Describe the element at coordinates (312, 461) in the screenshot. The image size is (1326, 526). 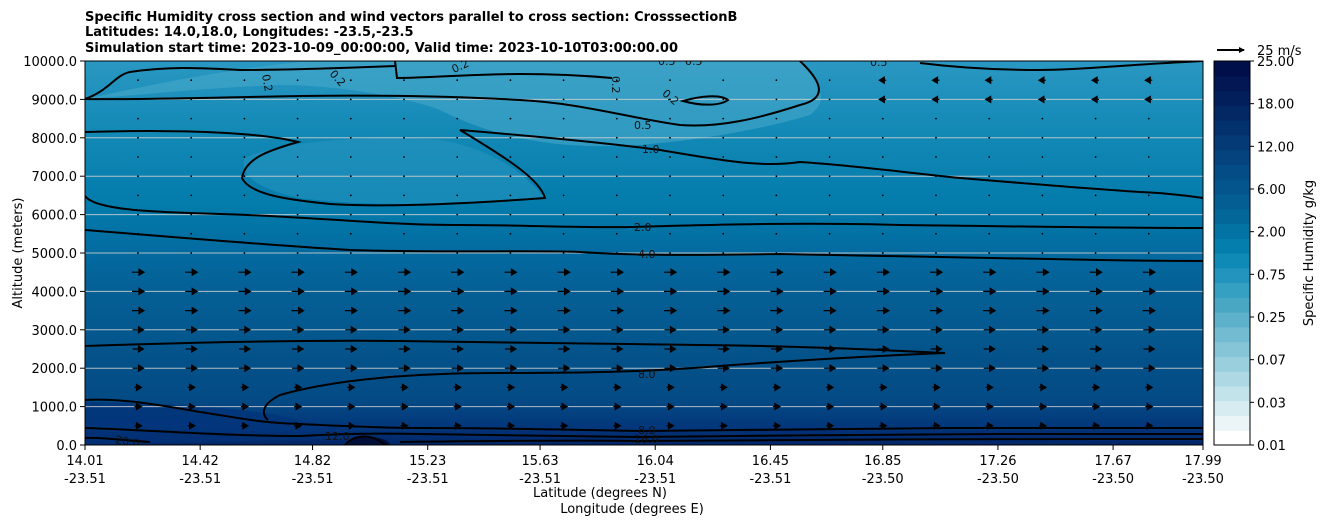
I see `x-tick-label-lat: 14.82` at that location.